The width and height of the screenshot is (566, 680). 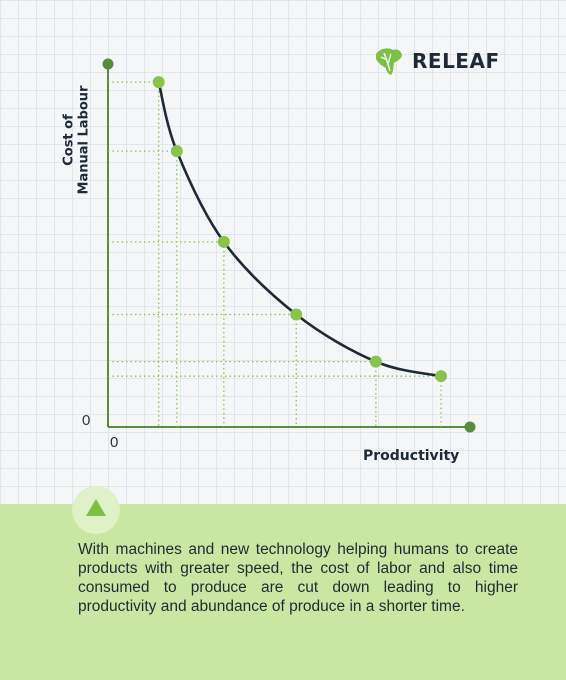 I want to click on brand: RELEAF, so click(x=436, y=61).